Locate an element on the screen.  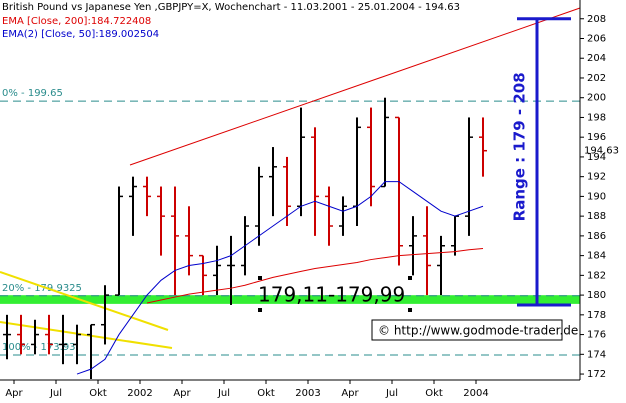
y-tick-label: 180 is located at coordinates (596, 295).